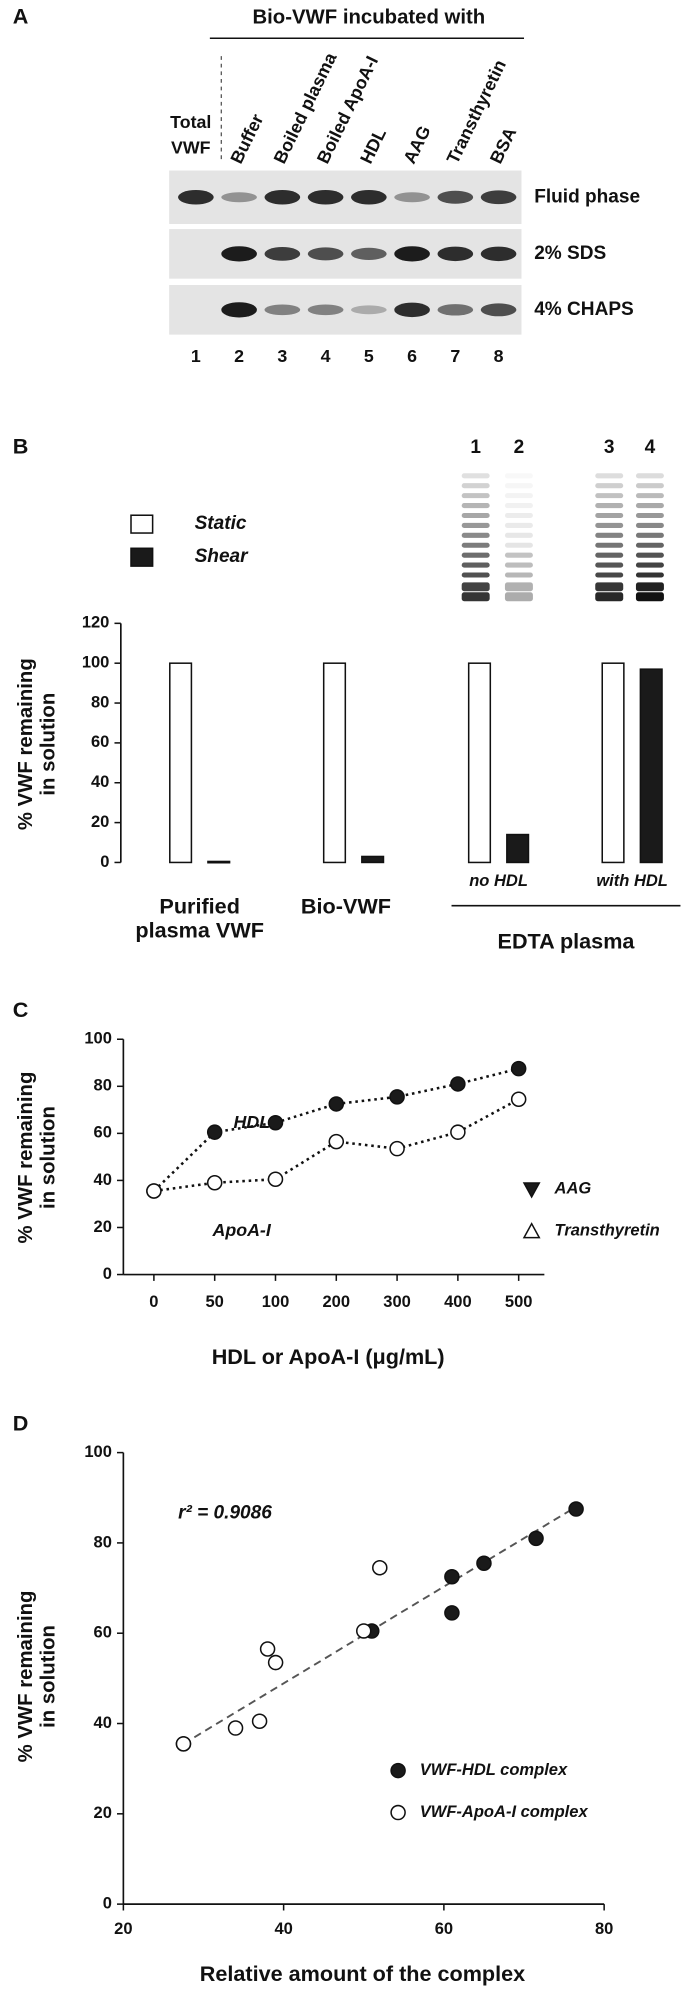  I want to click on trendline, so click(379, 1625).